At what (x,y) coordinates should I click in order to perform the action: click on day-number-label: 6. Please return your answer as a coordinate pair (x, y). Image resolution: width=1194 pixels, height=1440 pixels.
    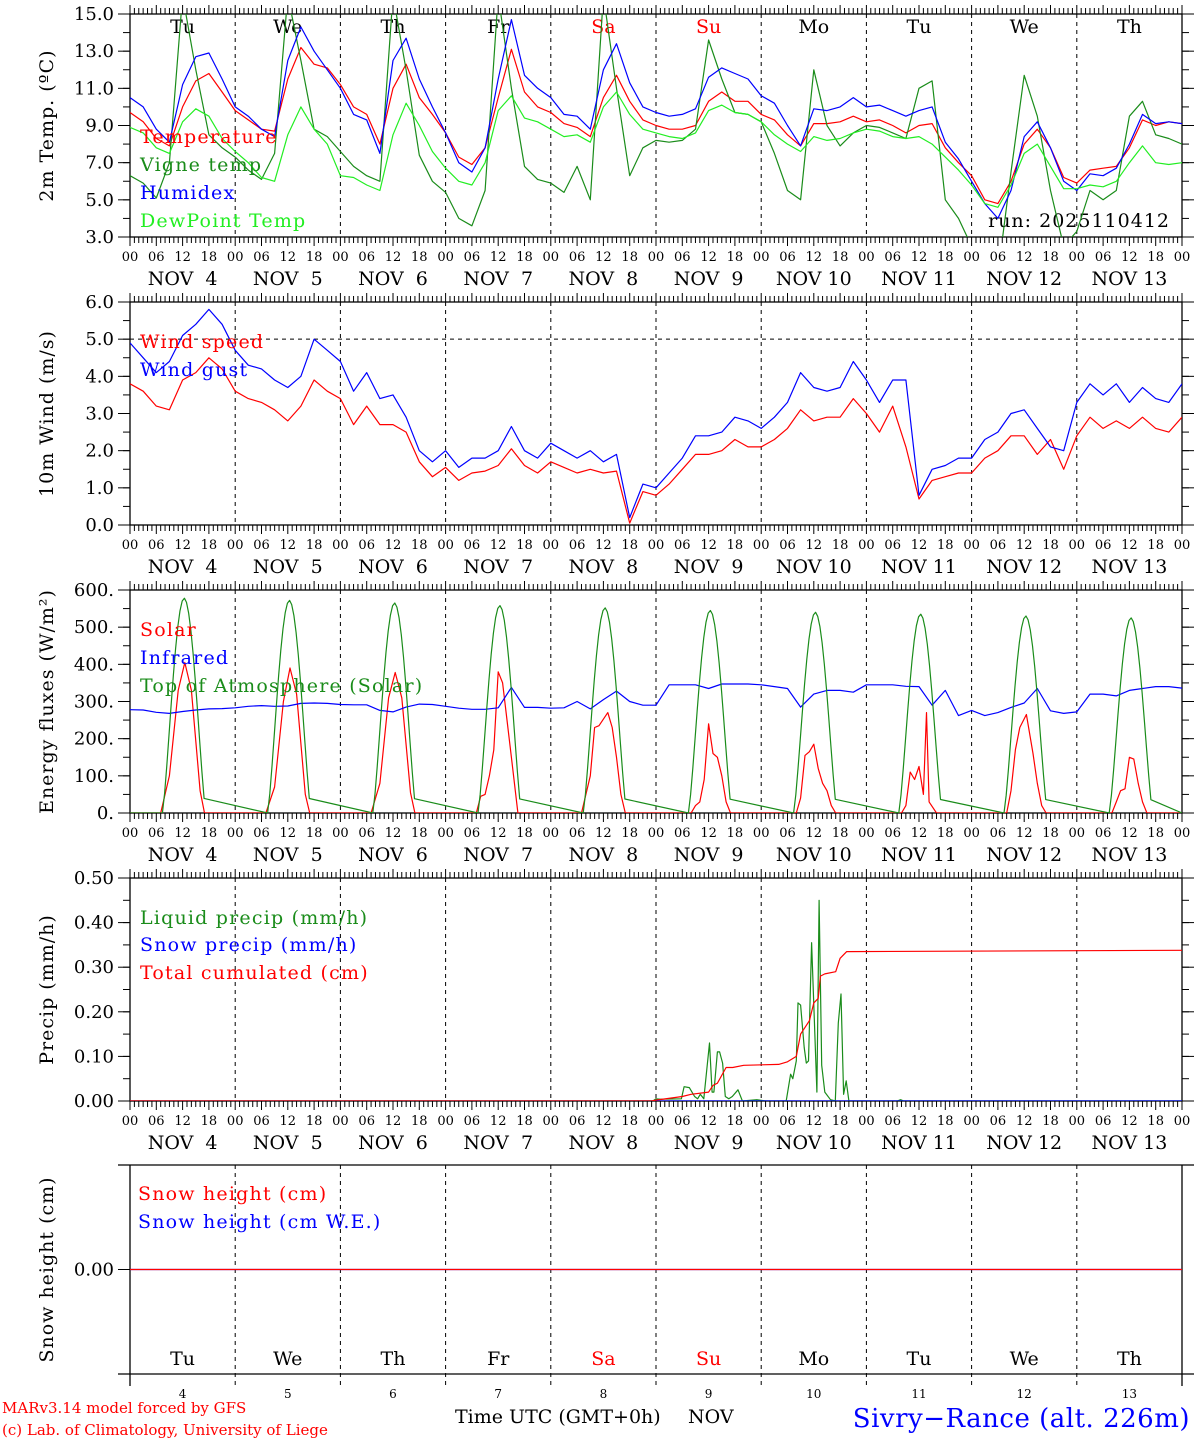
    Looking at the image, I should click on (393, 1394).